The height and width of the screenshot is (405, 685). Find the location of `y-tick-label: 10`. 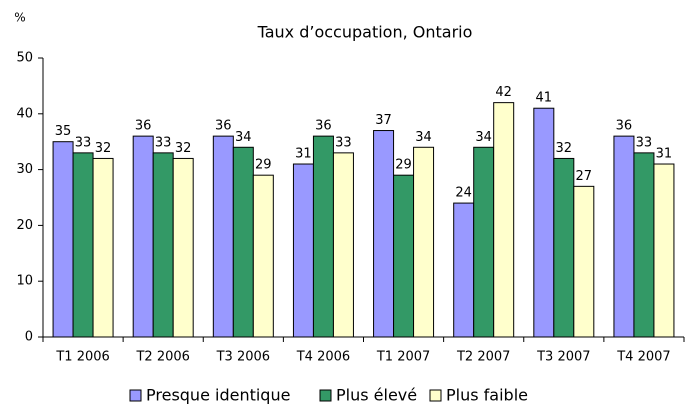

y-tick-label: 10 is located at coordinates (24, 281).